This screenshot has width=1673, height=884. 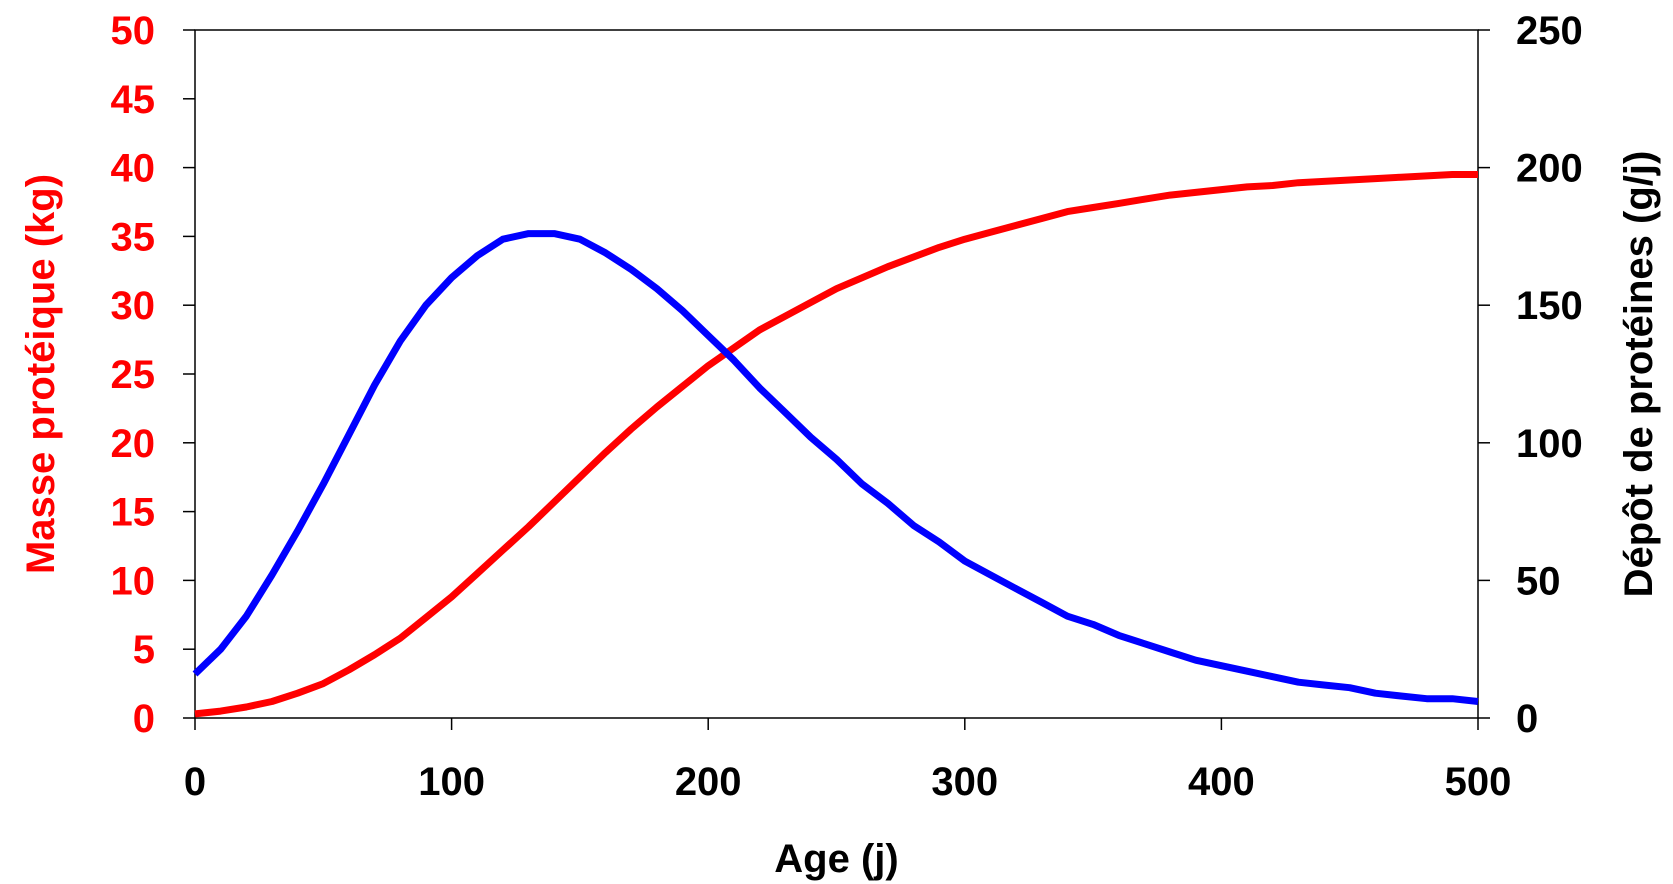 I want to click on y-left-tick-label: 25, so click(x=133, y=375).